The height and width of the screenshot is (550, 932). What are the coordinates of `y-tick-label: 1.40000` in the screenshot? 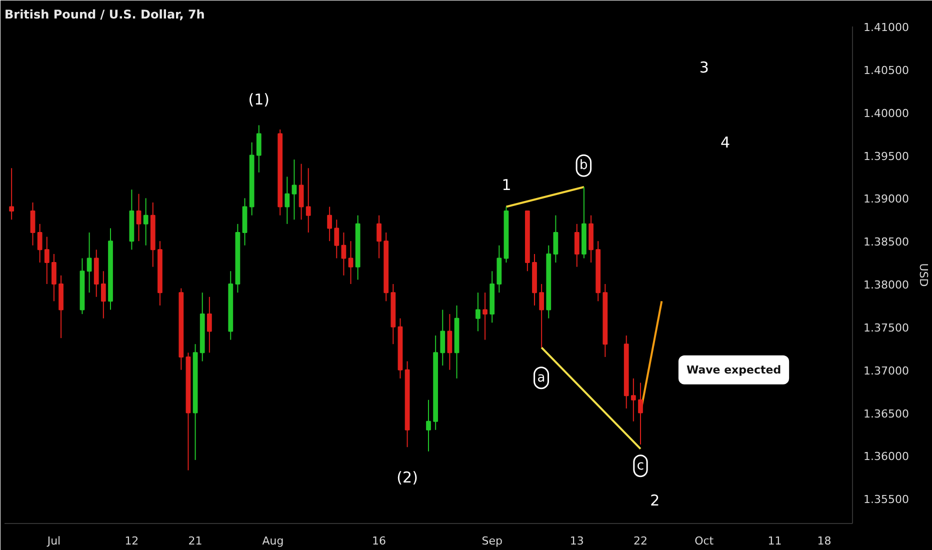 It's located at (886, 113).